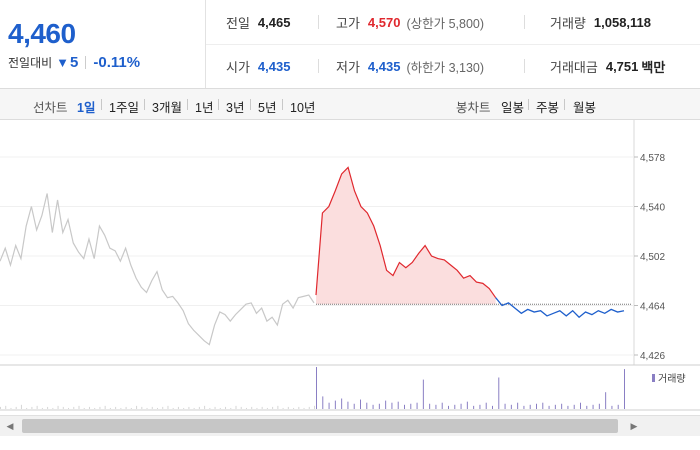 The image size is (700, 450). I want to click on y-tick-label: 4,540, so click(652, 208).